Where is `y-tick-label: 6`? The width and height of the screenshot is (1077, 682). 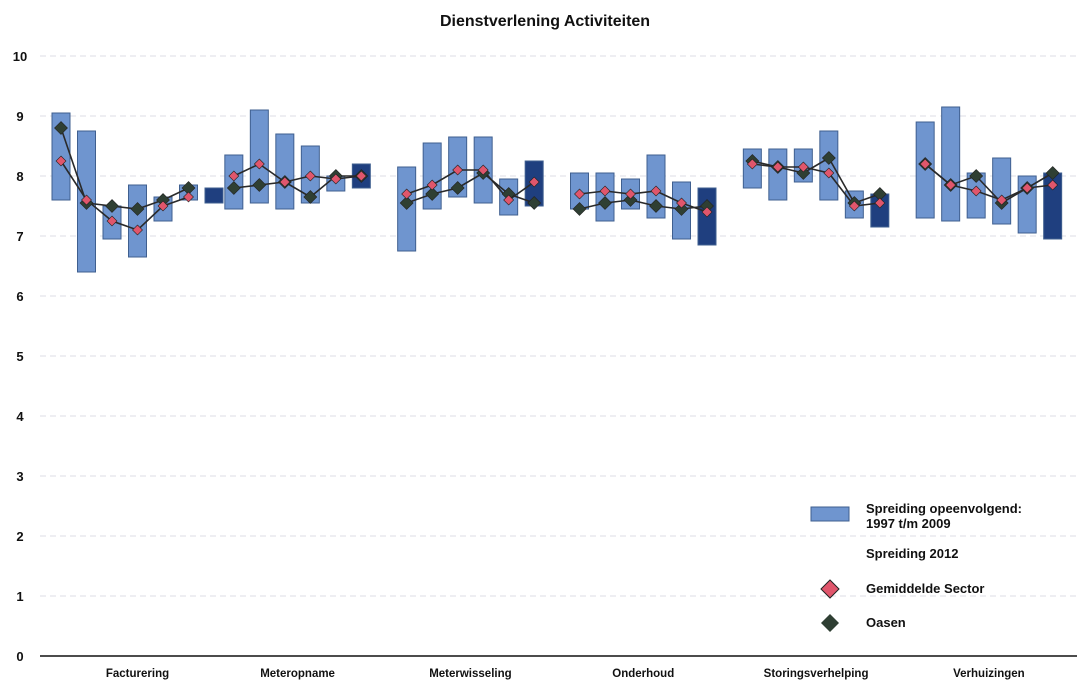 y-tick-label: 6 is located at coordinates (19, 296).